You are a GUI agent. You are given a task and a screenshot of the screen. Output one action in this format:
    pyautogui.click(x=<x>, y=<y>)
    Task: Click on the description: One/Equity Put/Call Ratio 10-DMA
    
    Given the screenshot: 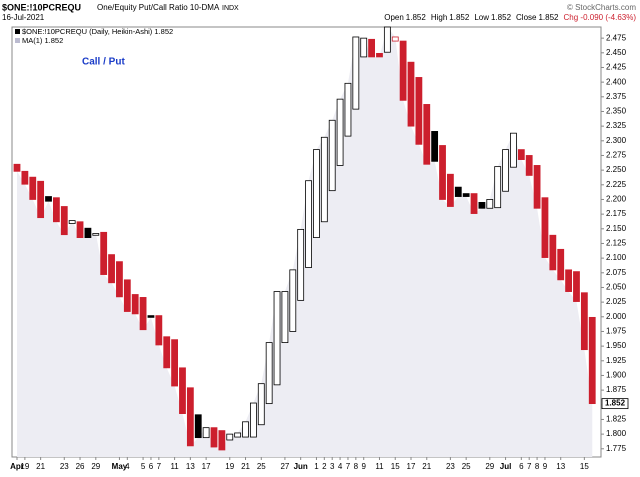 What is the action you would take?
    pyautogui.click(x=158, y=7)
    